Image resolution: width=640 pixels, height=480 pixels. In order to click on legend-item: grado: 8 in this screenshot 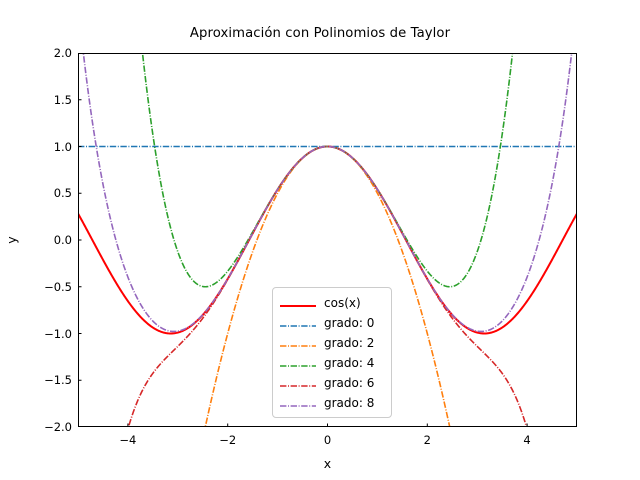, I will do `click(332, 403)`.